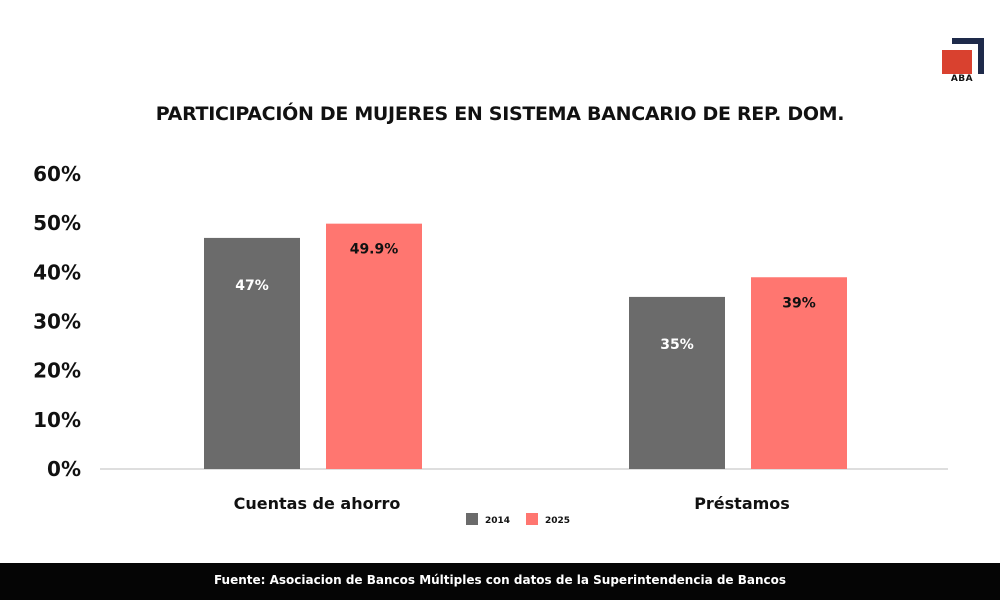 This screenshot has height=600, width=1000. I want to click on logo-text: ABA, so click(962, 79).